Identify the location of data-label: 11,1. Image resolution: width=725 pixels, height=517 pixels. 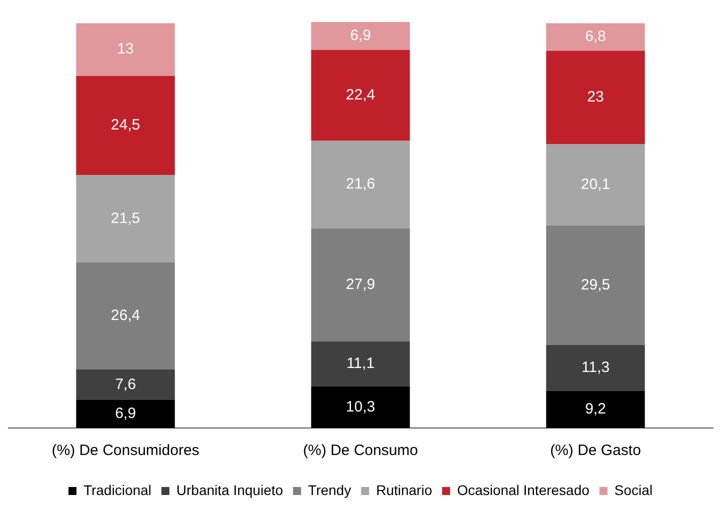
(360, 363).